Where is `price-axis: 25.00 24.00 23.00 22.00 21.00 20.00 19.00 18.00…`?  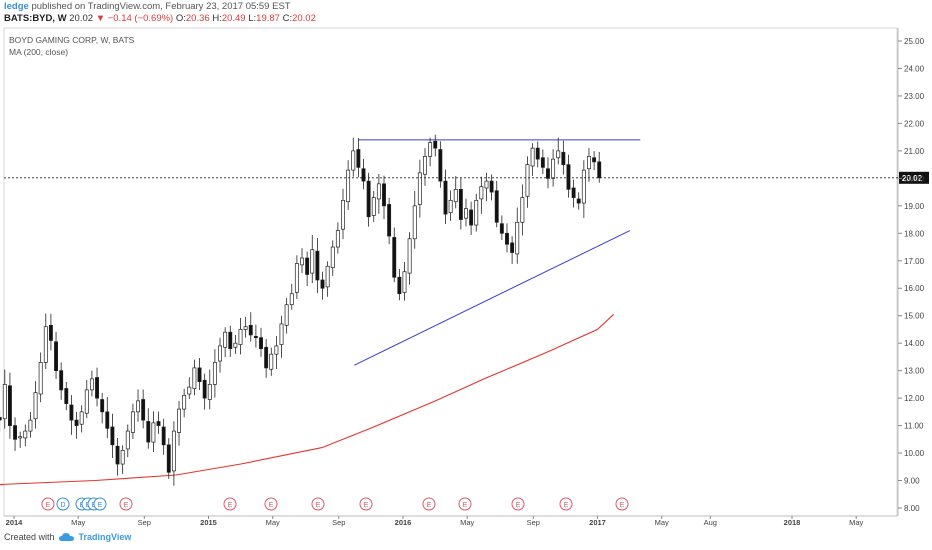
price-axis: 25.00 24.00 23.00 22.00 21.00 20.00 19.00 18.00… is located at coordinates (911, 275).